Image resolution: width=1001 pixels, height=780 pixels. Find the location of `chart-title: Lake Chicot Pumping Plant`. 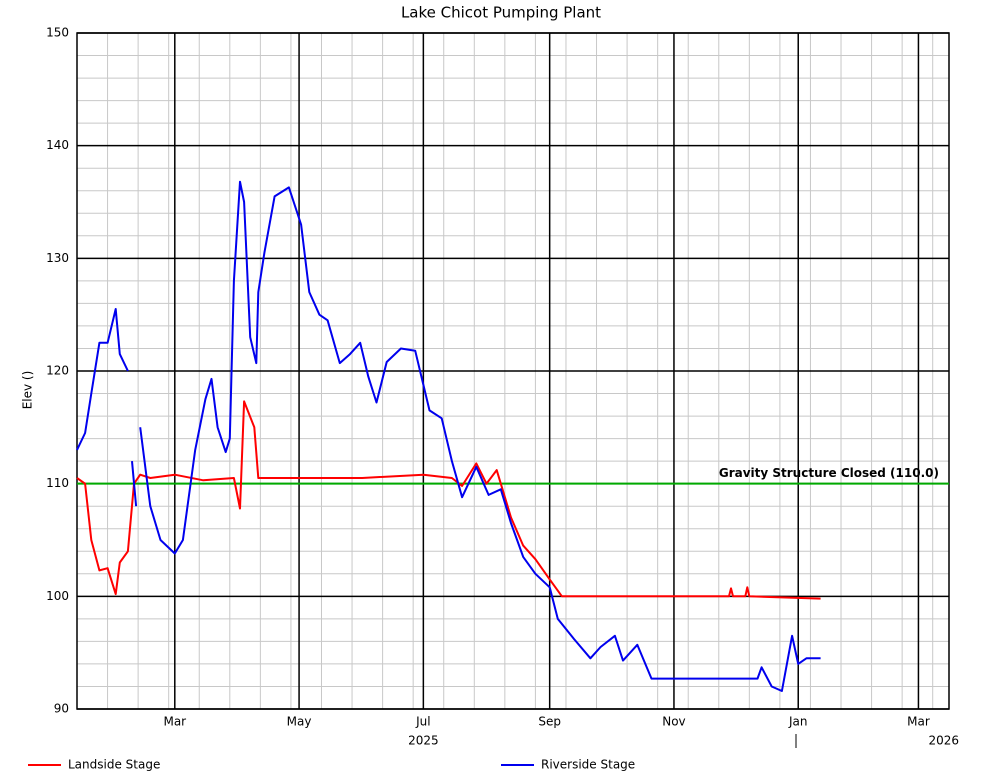

chart-title: Lake Chicot Pumping Plant is located at coordinates (501, 13).